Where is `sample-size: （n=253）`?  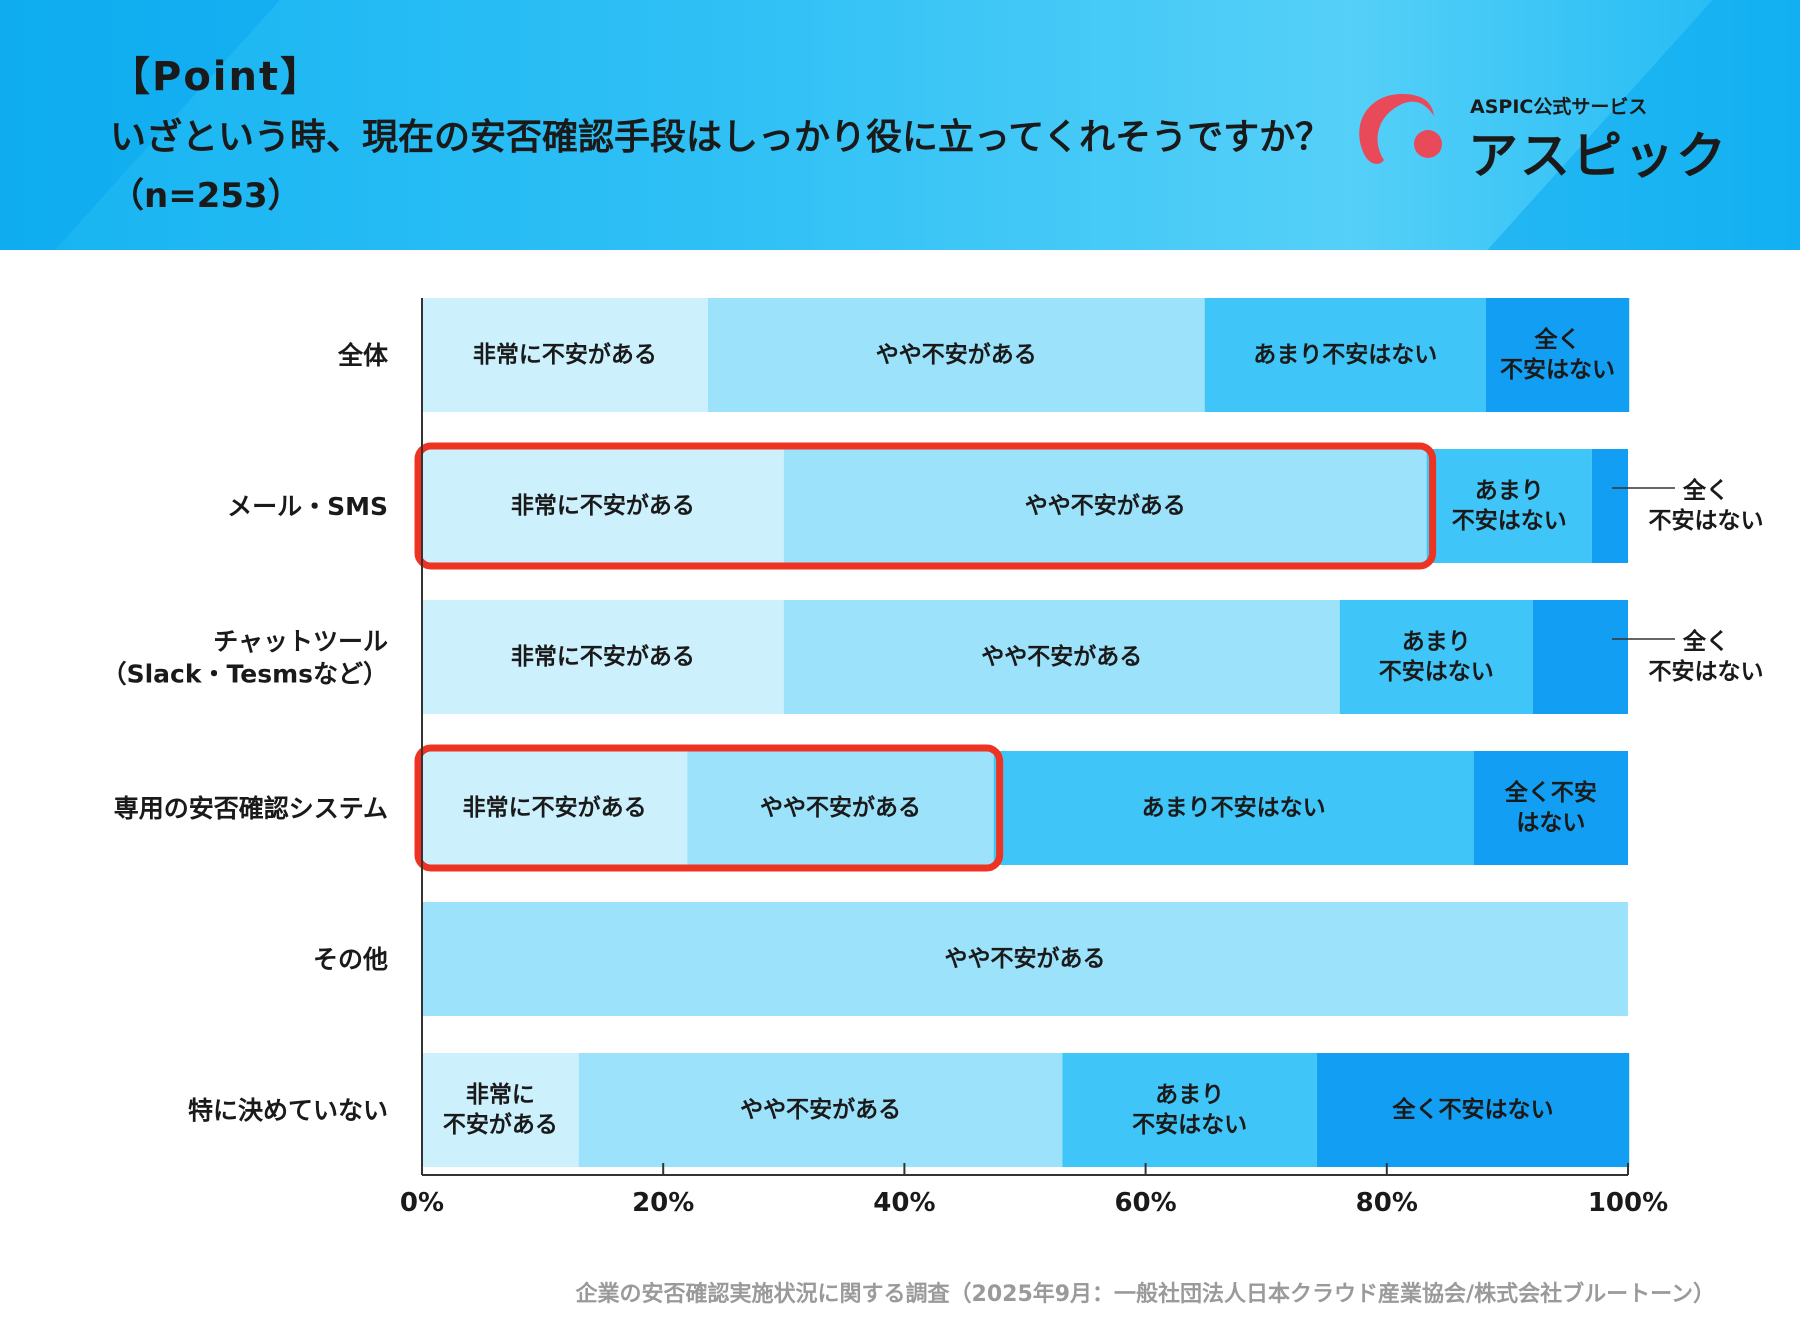 sample-size: （n=253） is located at coordinates (206, 196).